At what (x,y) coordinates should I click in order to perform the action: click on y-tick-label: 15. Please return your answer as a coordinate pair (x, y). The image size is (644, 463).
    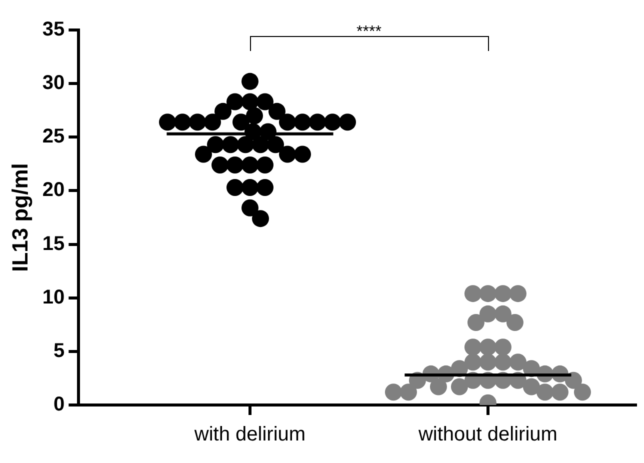
    Looking at the image, I should click on (53, 243).